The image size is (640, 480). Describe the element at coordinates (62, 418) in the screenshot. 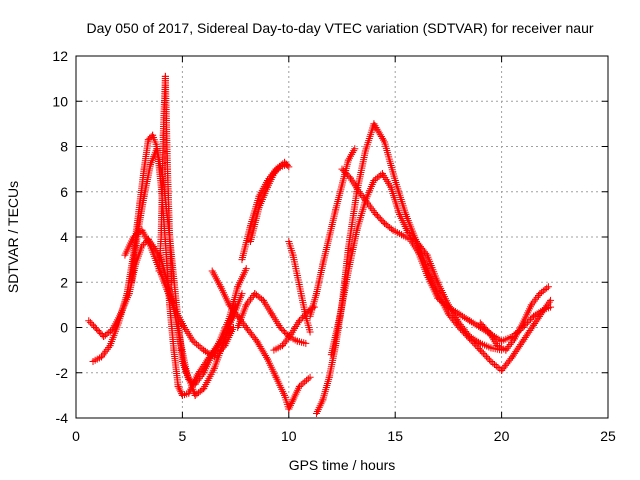

I see `y-tick-label: -4` at that location.